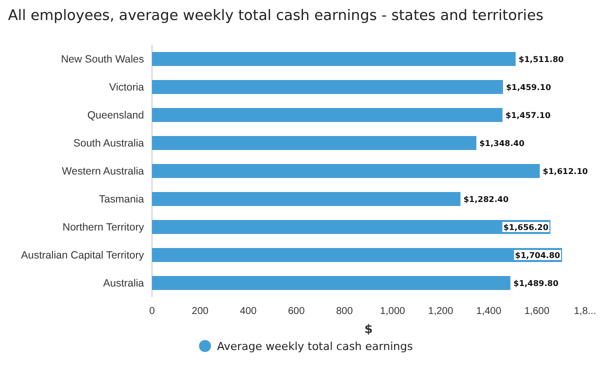 This screenshot has height=368, width=600. I want to click on data-label: $1,704.80, so click(538, 255).